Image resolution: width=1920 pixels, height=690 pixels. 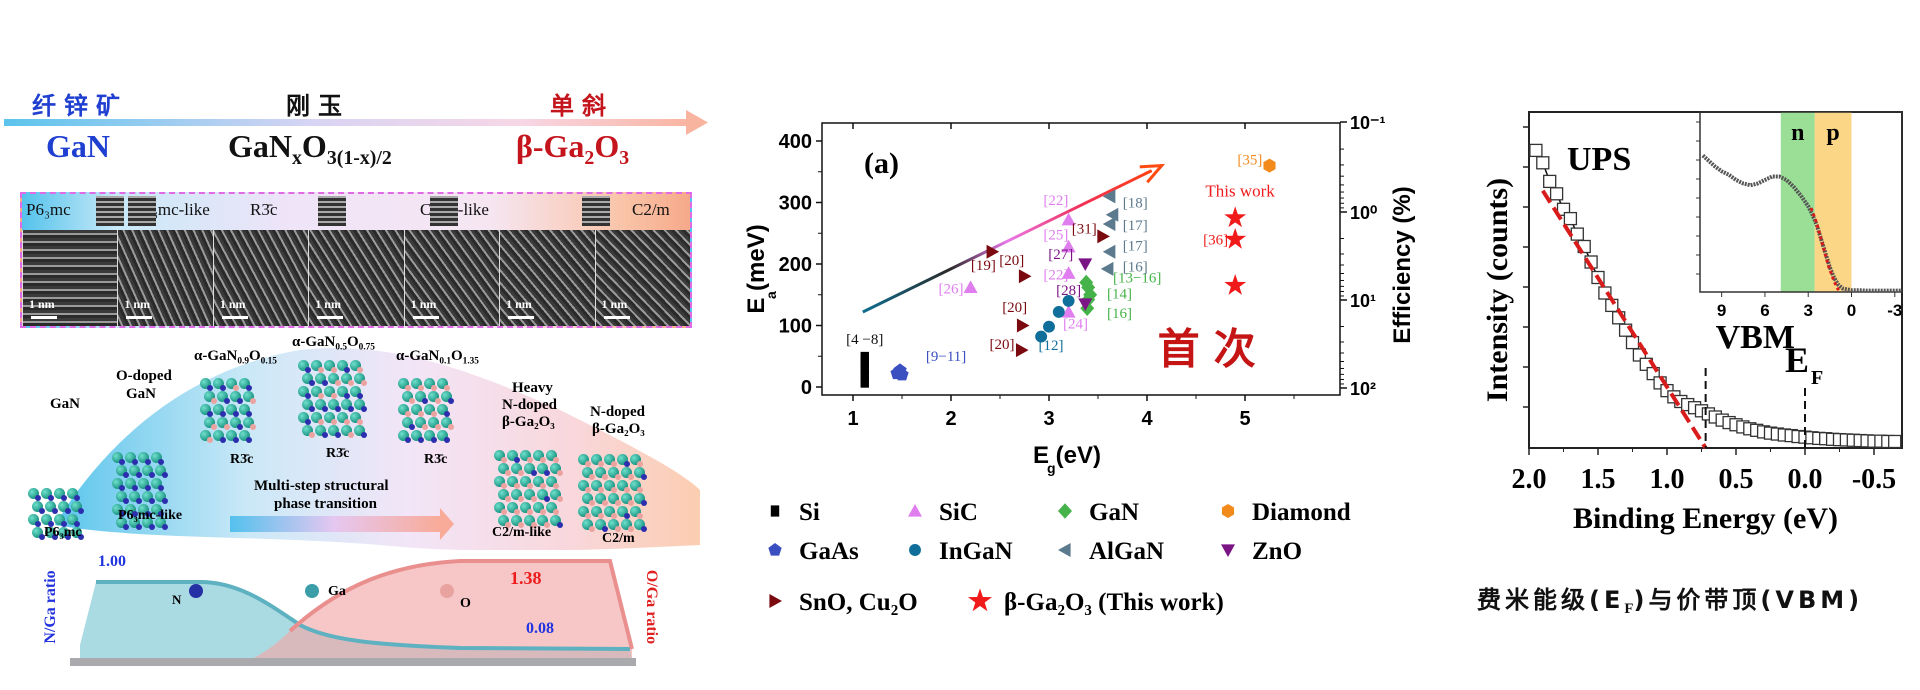 What do you see at coordinates (242, 459) in the screenshot?
I see `group-r3c-1: R3̄c` at bounding box center [242, 459].